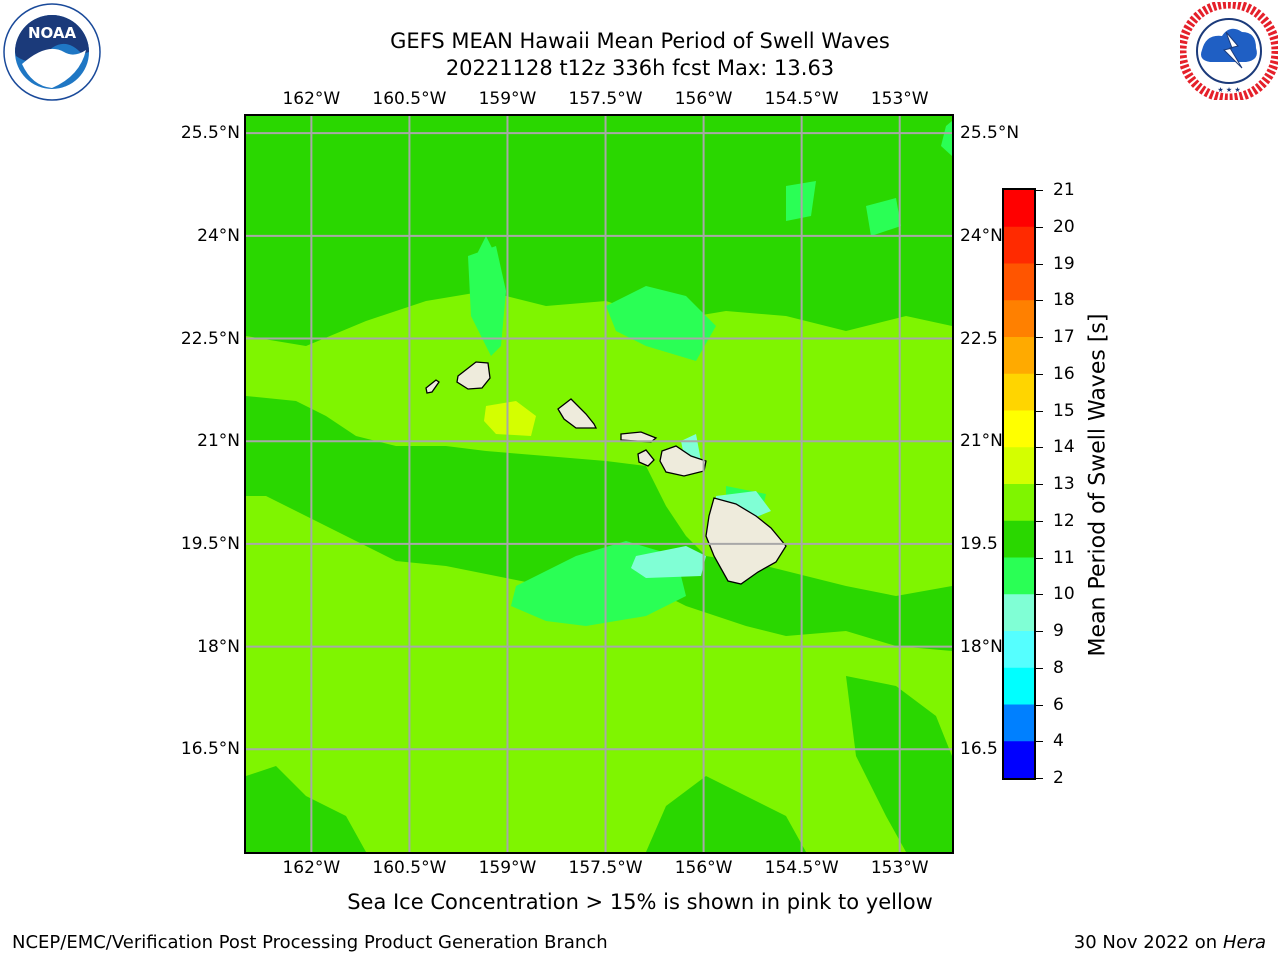 The height and width of the screenshot is (960, 1280). Describe the element at coordinates (1064, 484) in the screenshot. I see `colorbar-tick-label: 13` at that location.